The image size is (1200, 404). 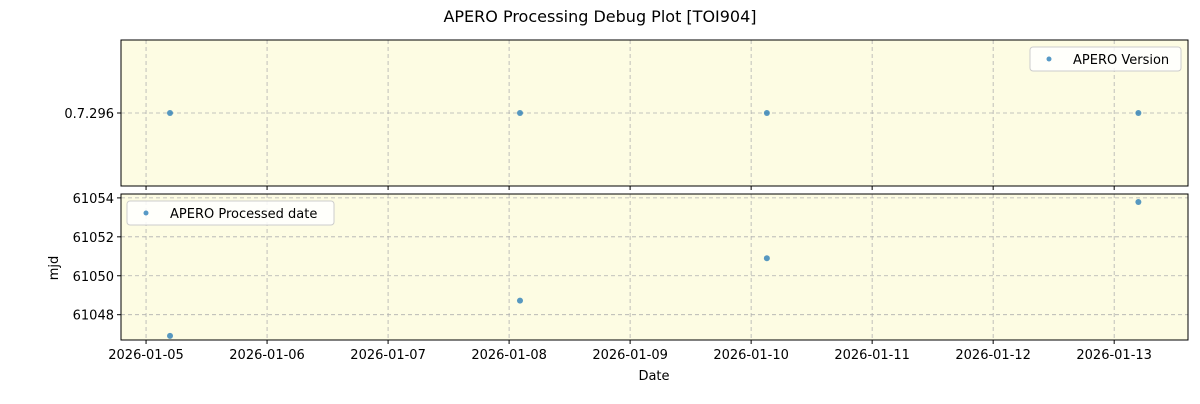 What do you see at coordinates (599, 16) in the screenshot?
I see `chart-title: APERO Processing Debug Plot [TOI904]` at bounding box center [599, 16].